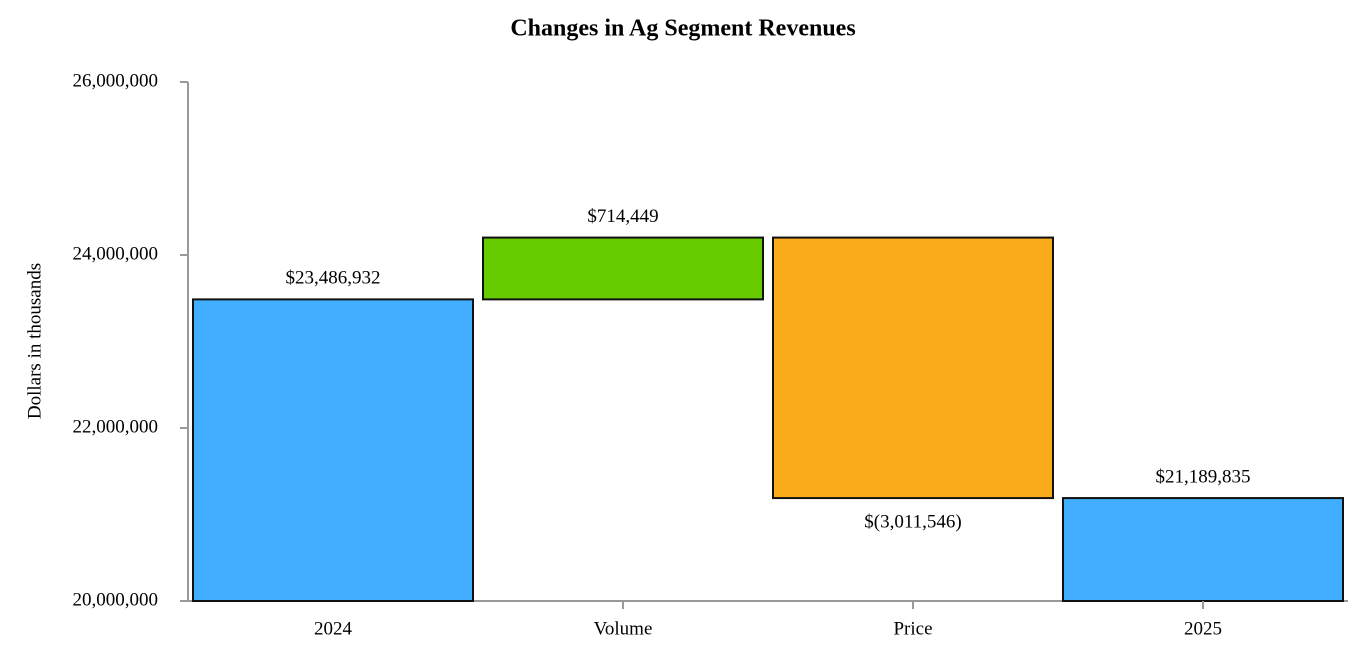  I want to click on y-axis-label: Dollars in thousands, so click(34, 341).